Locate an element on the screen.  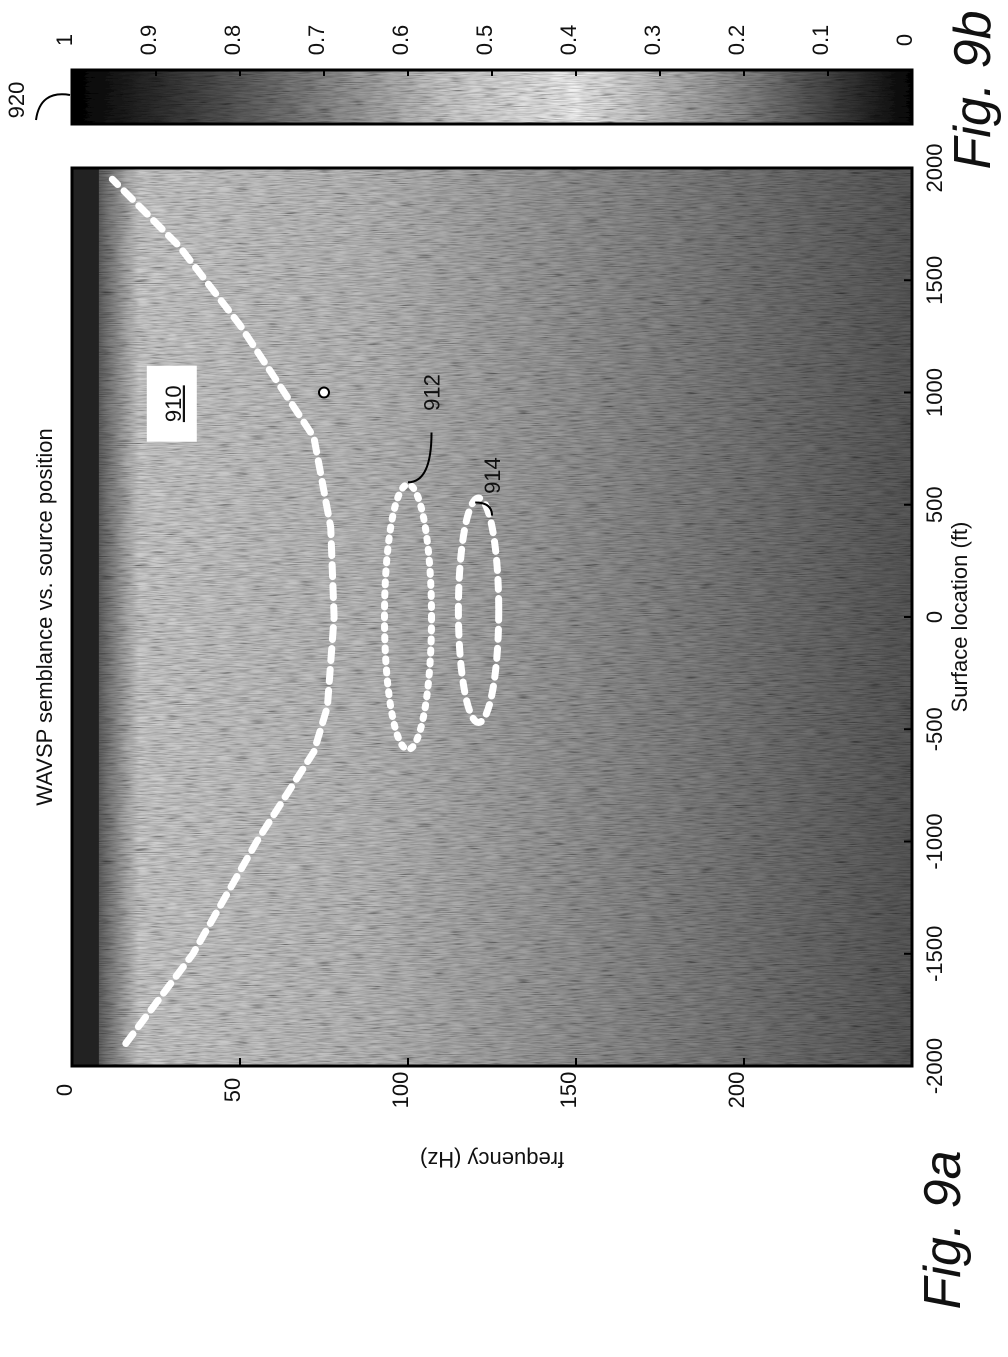
reference-numeral-920: 920 is located at coordinates (16, 100).